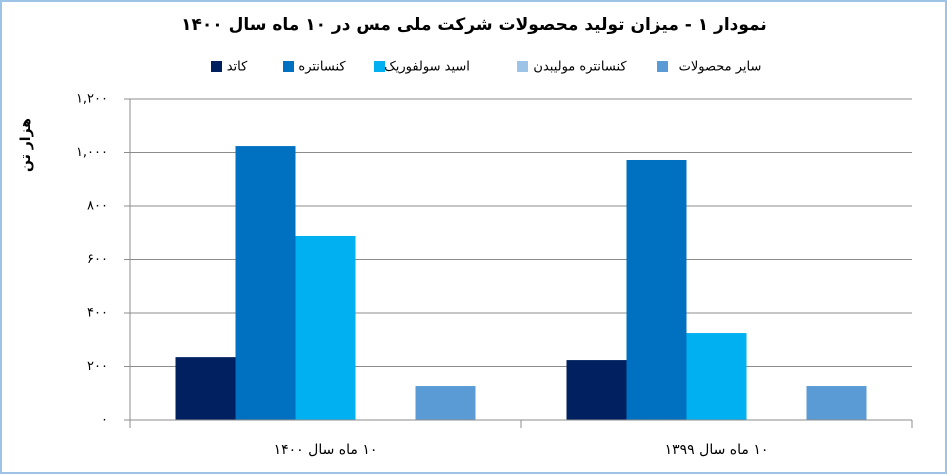 This screenshot has width=947, height=474. Describe the element at coordinates (427, 67) in the screenshot. I see `legend-label: اسید سولفوریک` at that location.